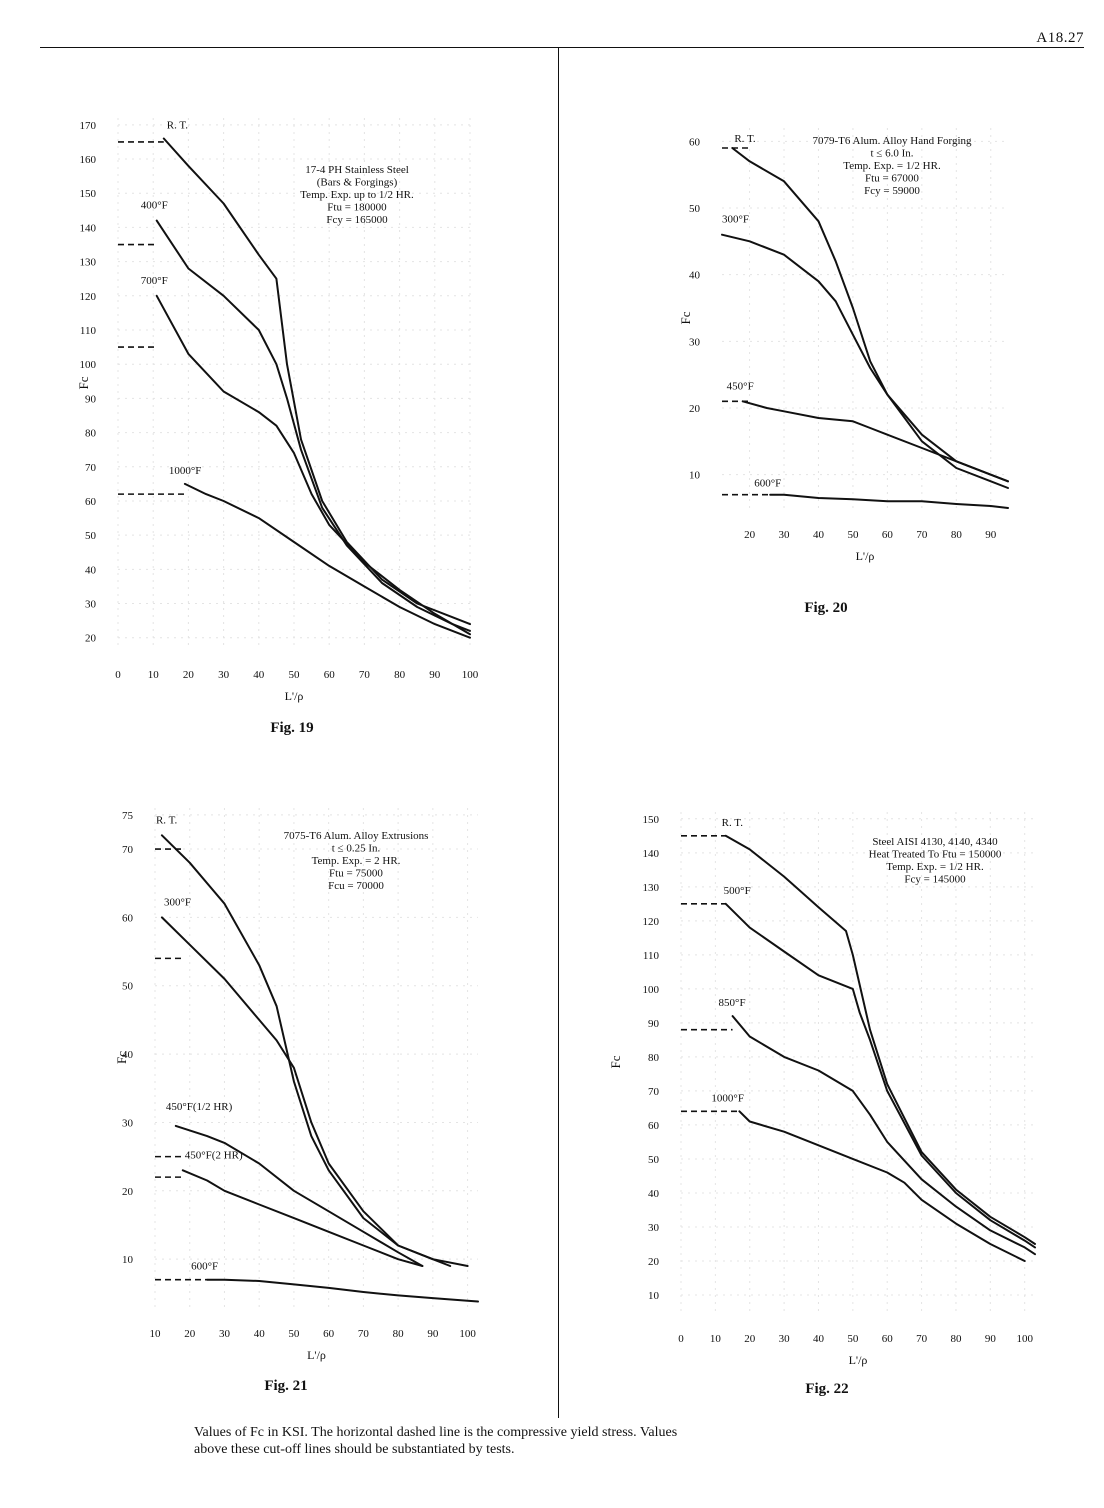 The width and height of the screenshot is (1104, 1508). Describe the element at coordinates (727, 1098) in the screenshot. I see `series-label: 1000°F` at that location.